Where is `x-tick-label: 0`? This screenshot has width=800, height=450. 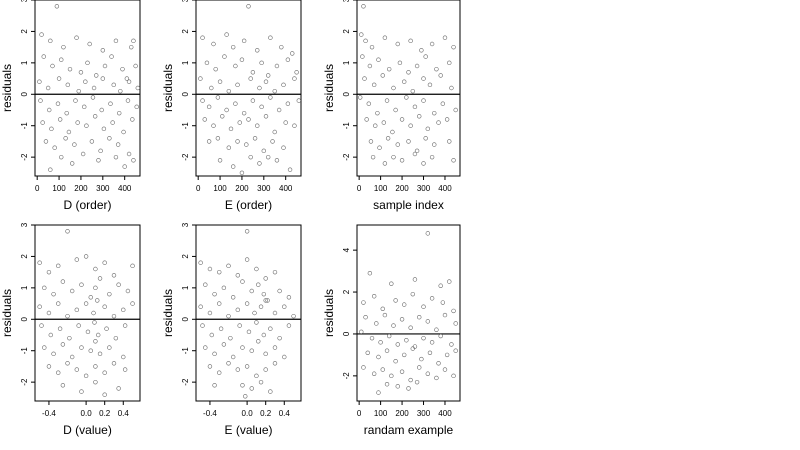
x-tick-label: 0 is located at coordinates (359, 188).